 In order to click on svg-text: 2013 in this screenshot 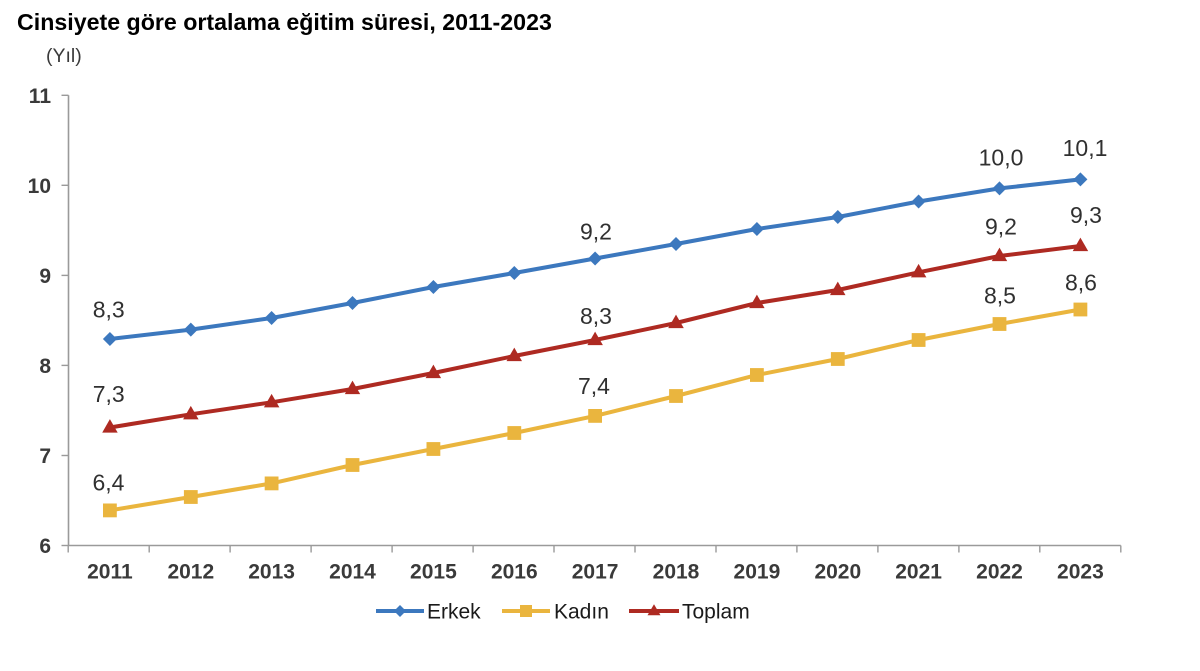, I will do `click(271, 572)`.